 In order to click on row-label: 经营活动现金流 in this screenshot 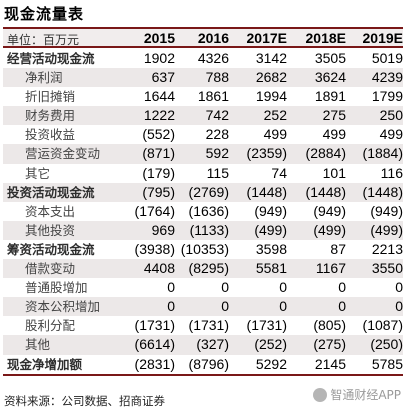, I will do `click(51, 58)`.